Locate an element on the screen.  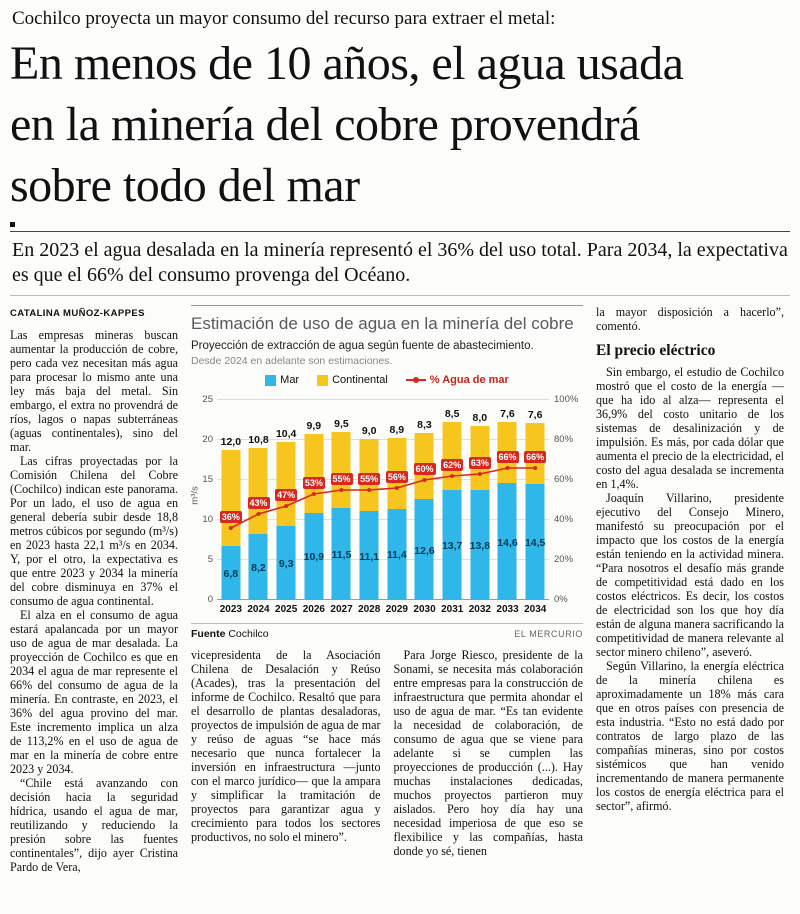
pct-label: 60% is located at coordinates (424, 469).